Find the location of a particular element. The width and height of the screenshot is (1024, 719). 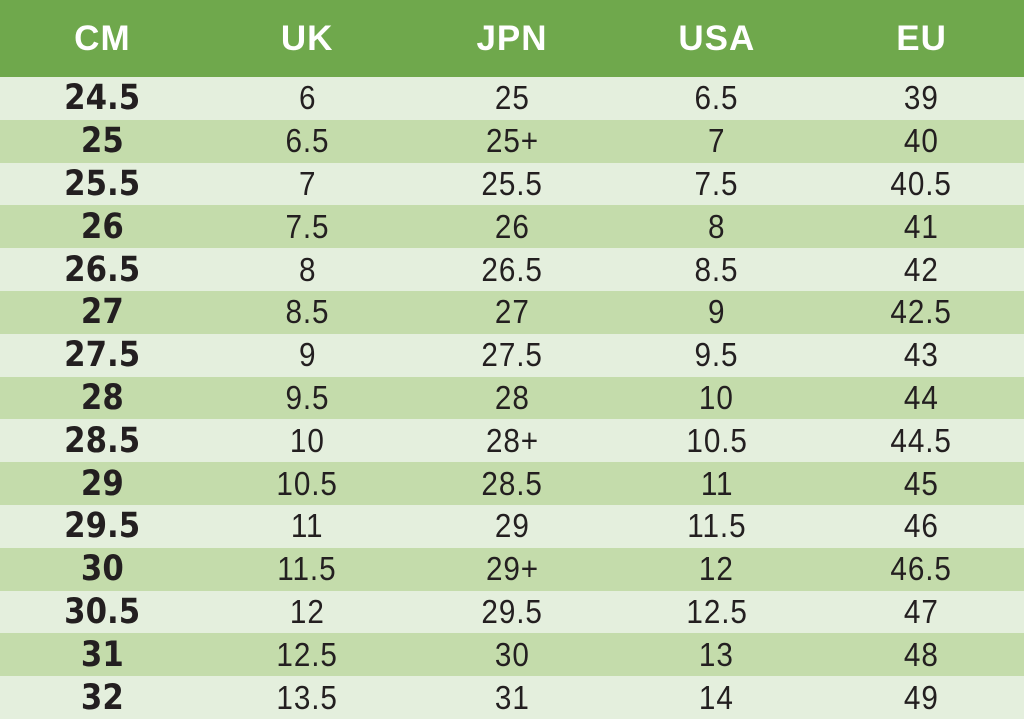

cm-value-cell: 26 is located at coordinates (102, 226).